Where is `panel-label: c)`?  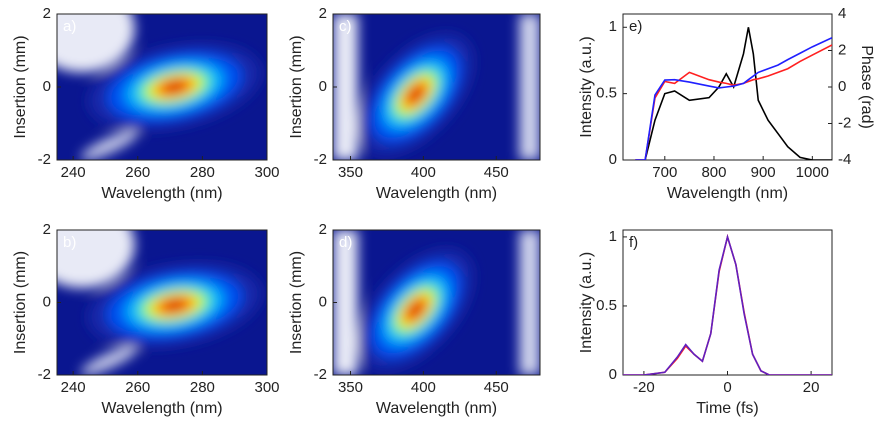 panel-label: c) is located at coordinates (345, 26).